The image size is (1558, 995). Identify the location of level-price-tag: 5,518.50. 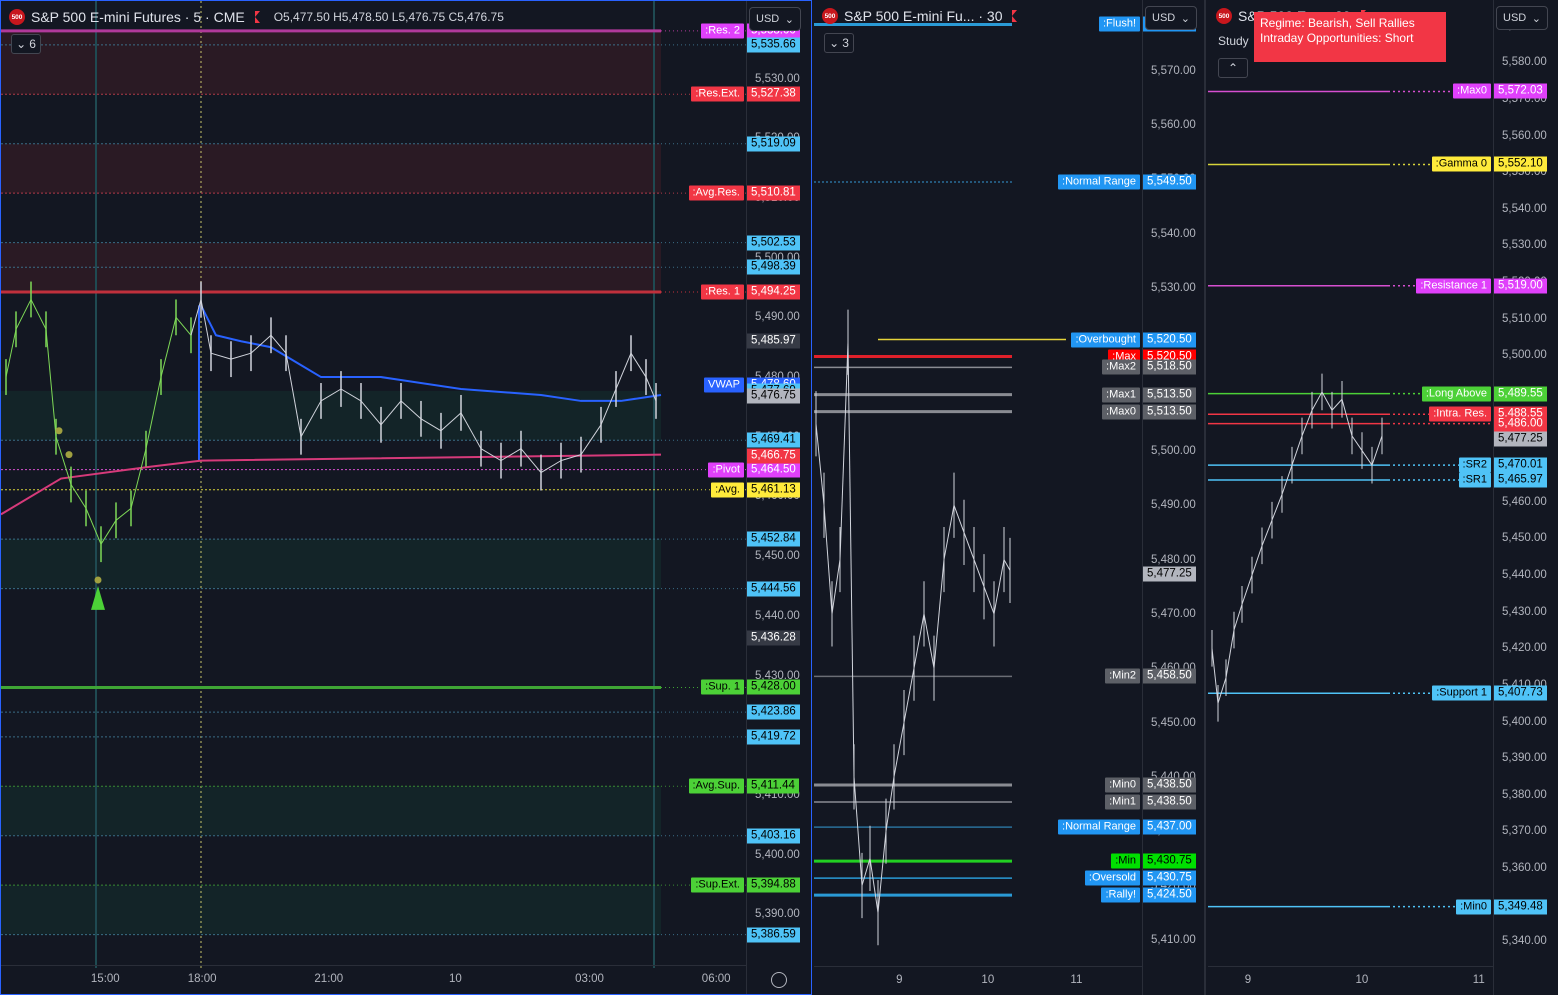
(1169, 367).